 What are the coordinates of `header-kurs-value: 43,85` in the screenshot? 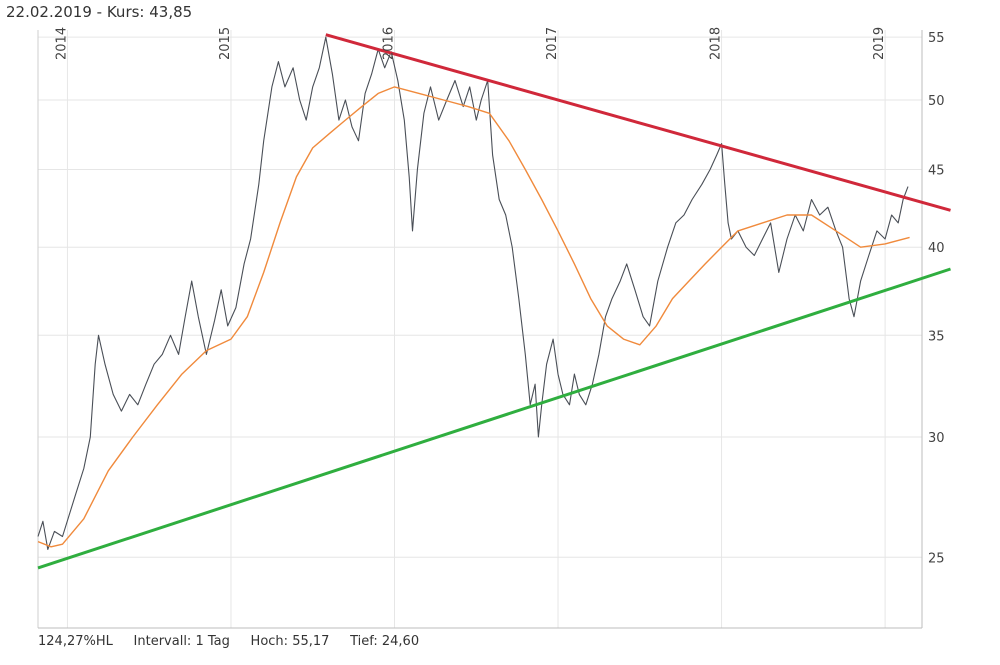 It's located at (171, 12).